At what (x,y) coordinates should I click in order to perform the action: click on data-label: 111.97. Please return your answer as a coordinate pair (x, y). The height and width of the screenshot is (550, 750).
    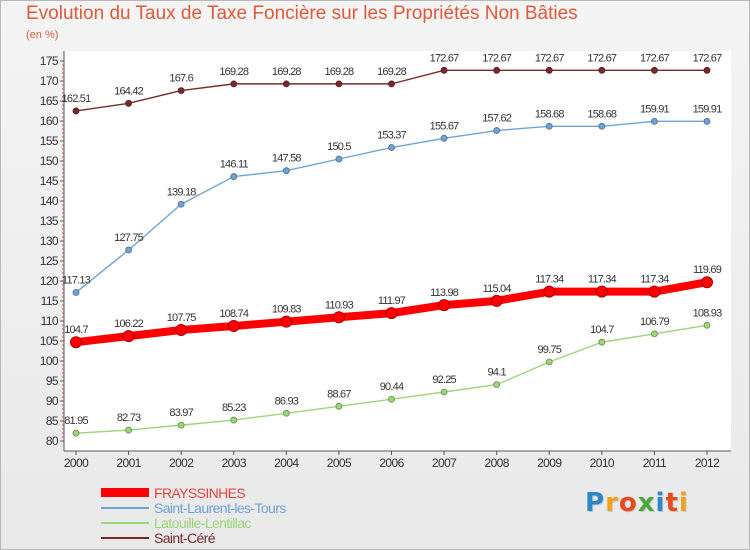
    Looking at the image, I should click on (392, 301).